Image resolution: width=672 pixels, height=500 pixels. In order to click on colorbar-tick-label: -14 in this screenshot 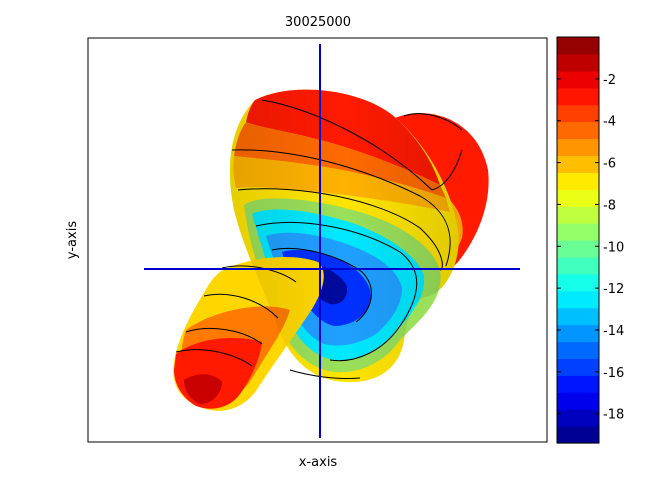, I will do `click(613, 331)`.